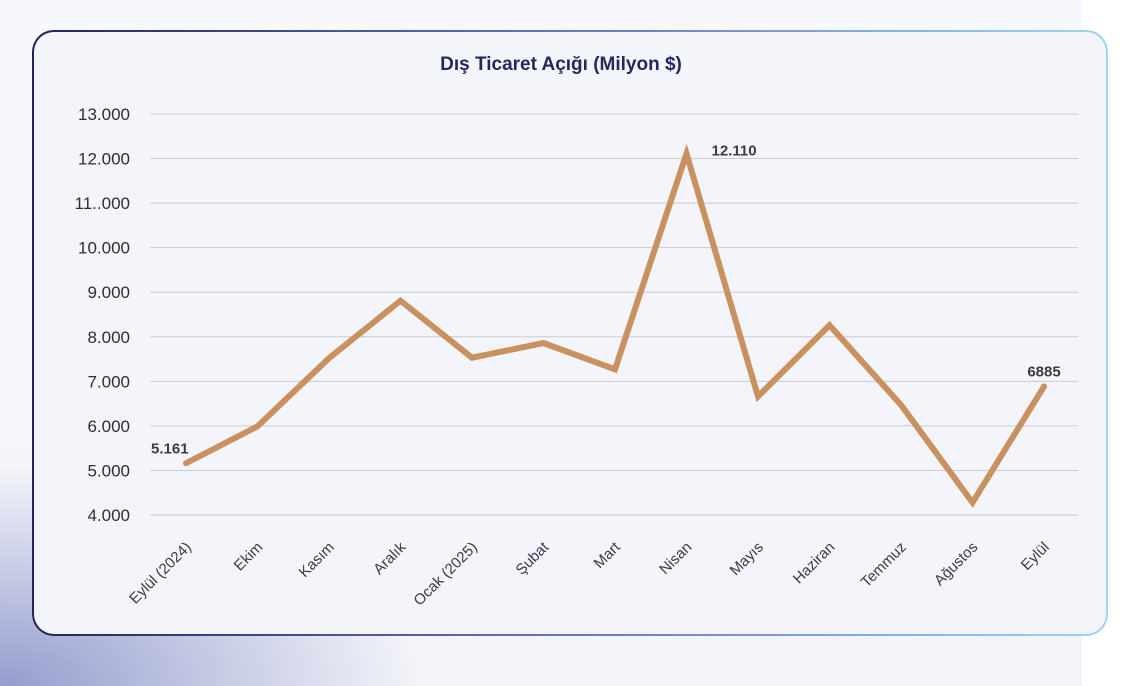 This screenshot has height=686, width=1140. I want to click on x-tick-label: Ocak (2025), so click(445, 574).